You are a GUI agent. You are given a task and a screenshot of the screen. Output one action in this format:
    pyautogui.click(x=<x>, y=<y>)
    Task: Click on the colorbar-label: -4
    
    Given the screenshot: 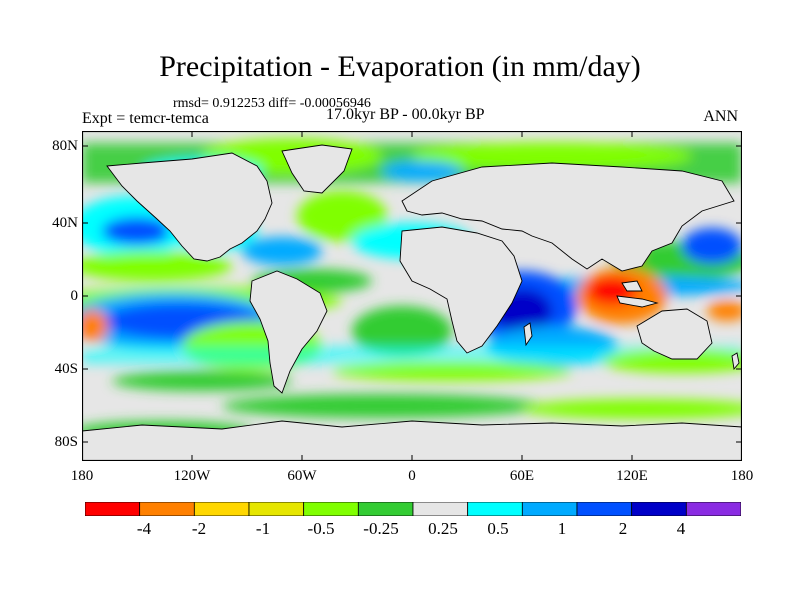 What is the action you would take?
    pyautogui.click(x=144, y=528)
    